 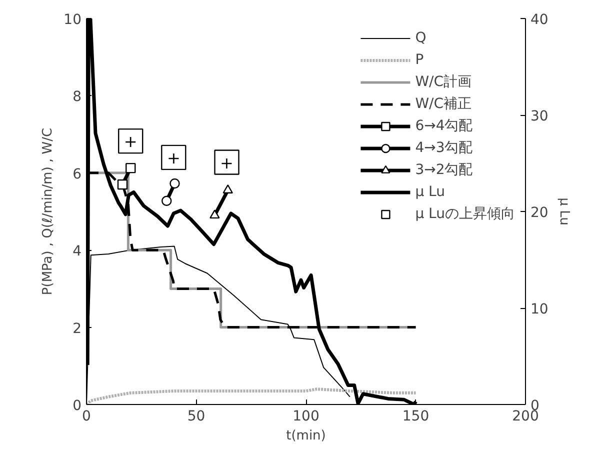 What do you see at coordinates (420, 60) in the screenshot?
I see `legend-label: P` at bounding box center [420, 60].